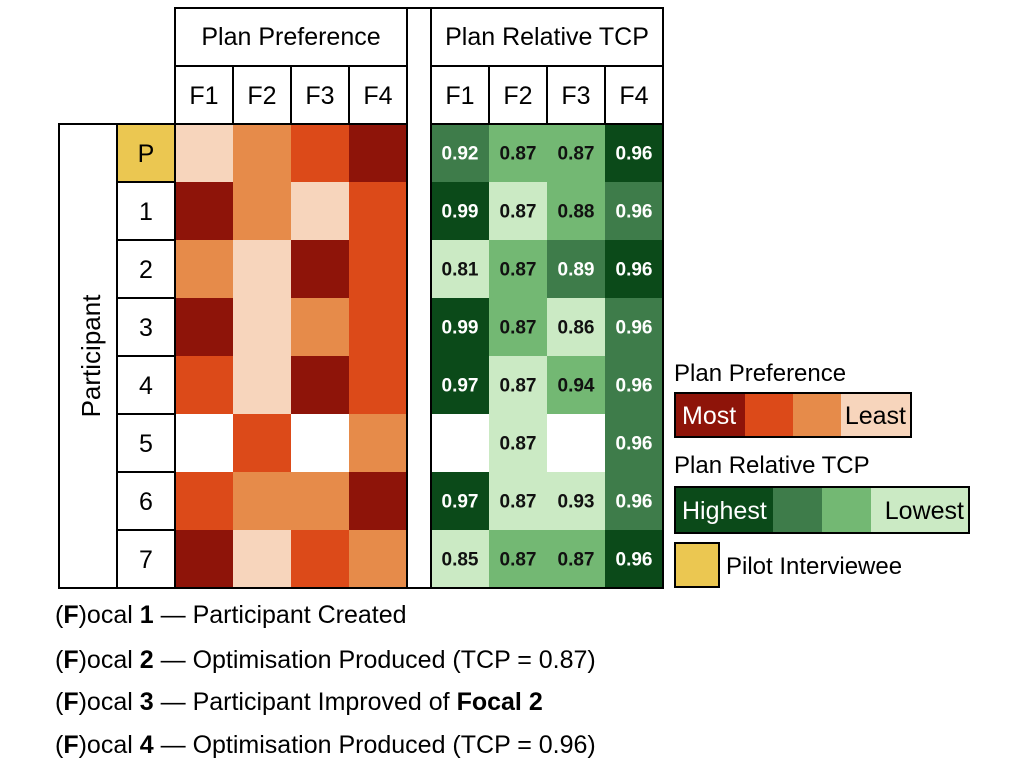  I want to click on tcp-value-label: 0.85, so click(460, 560).